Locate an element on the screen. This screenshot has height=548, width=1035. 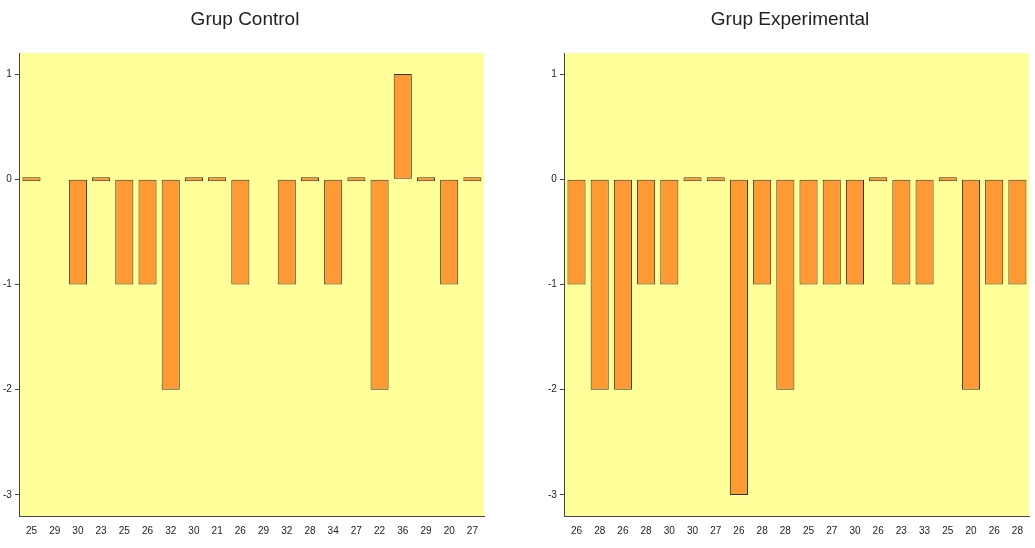
x-tick-label: 33 is located at coordinates (925, 530).